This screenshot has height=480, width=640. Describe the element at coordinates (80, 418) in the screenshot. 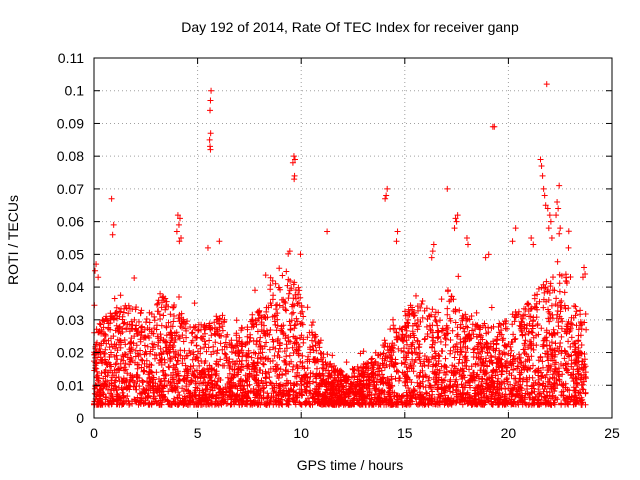

I see `y-tick-label: 0` at that location.